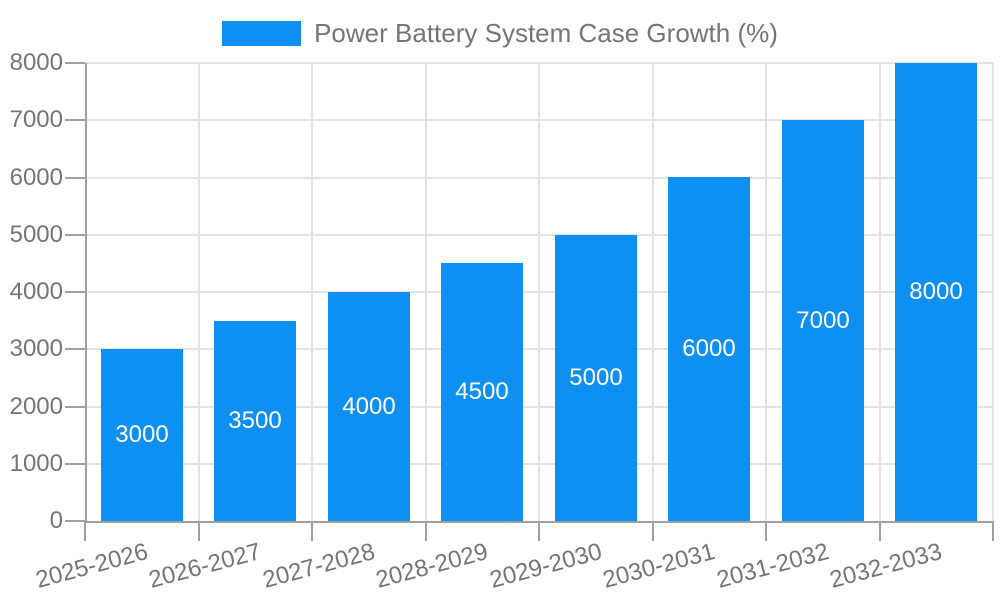  I want to click on y-axis-tick-label: 5000, so click(36, 234).